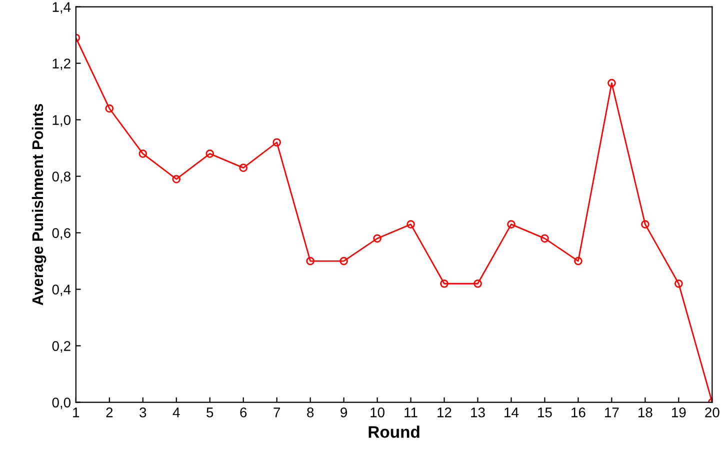 This screenshot has height=452, width=723. What do you see at coordinates (344, 413) in the screenshot?
I see `x-tick-label: 9` at bounding box center [344, 413].